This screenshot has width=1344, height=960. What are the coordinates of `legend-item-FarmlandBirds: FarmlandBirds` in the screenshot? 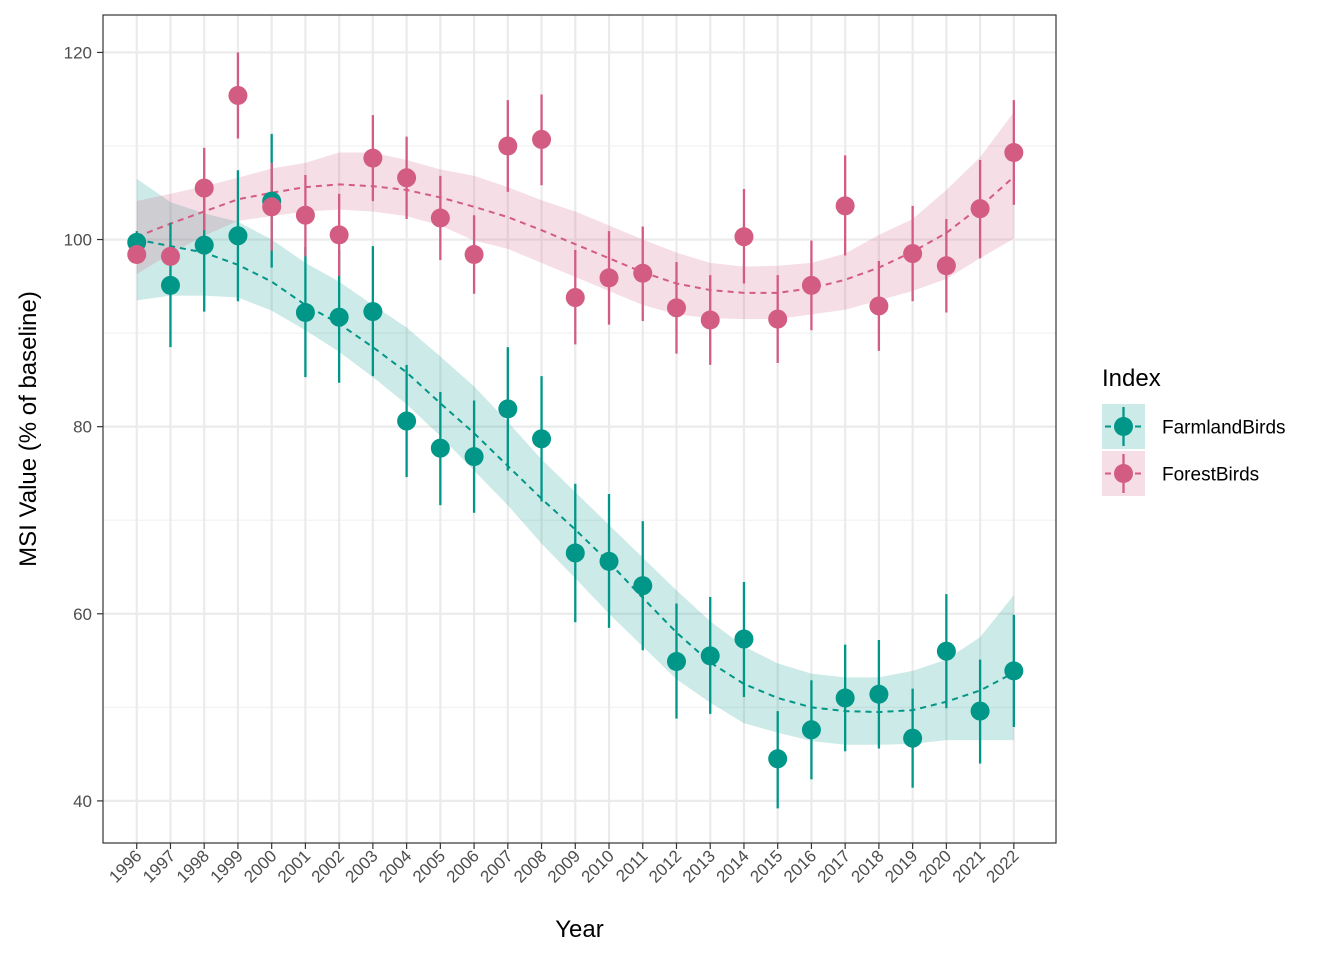 It's located at (1194, 426).